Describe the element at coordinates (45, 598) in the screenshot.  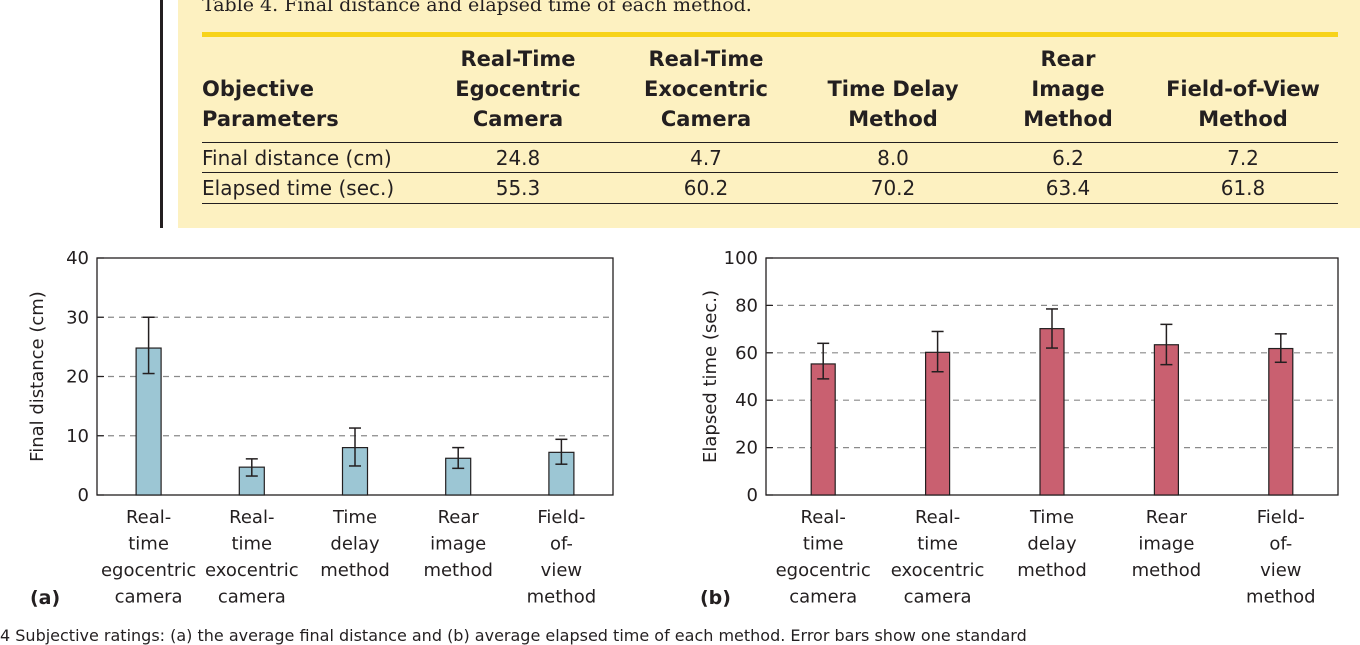
I see `chart-0-panel-label: (a)` at that location.